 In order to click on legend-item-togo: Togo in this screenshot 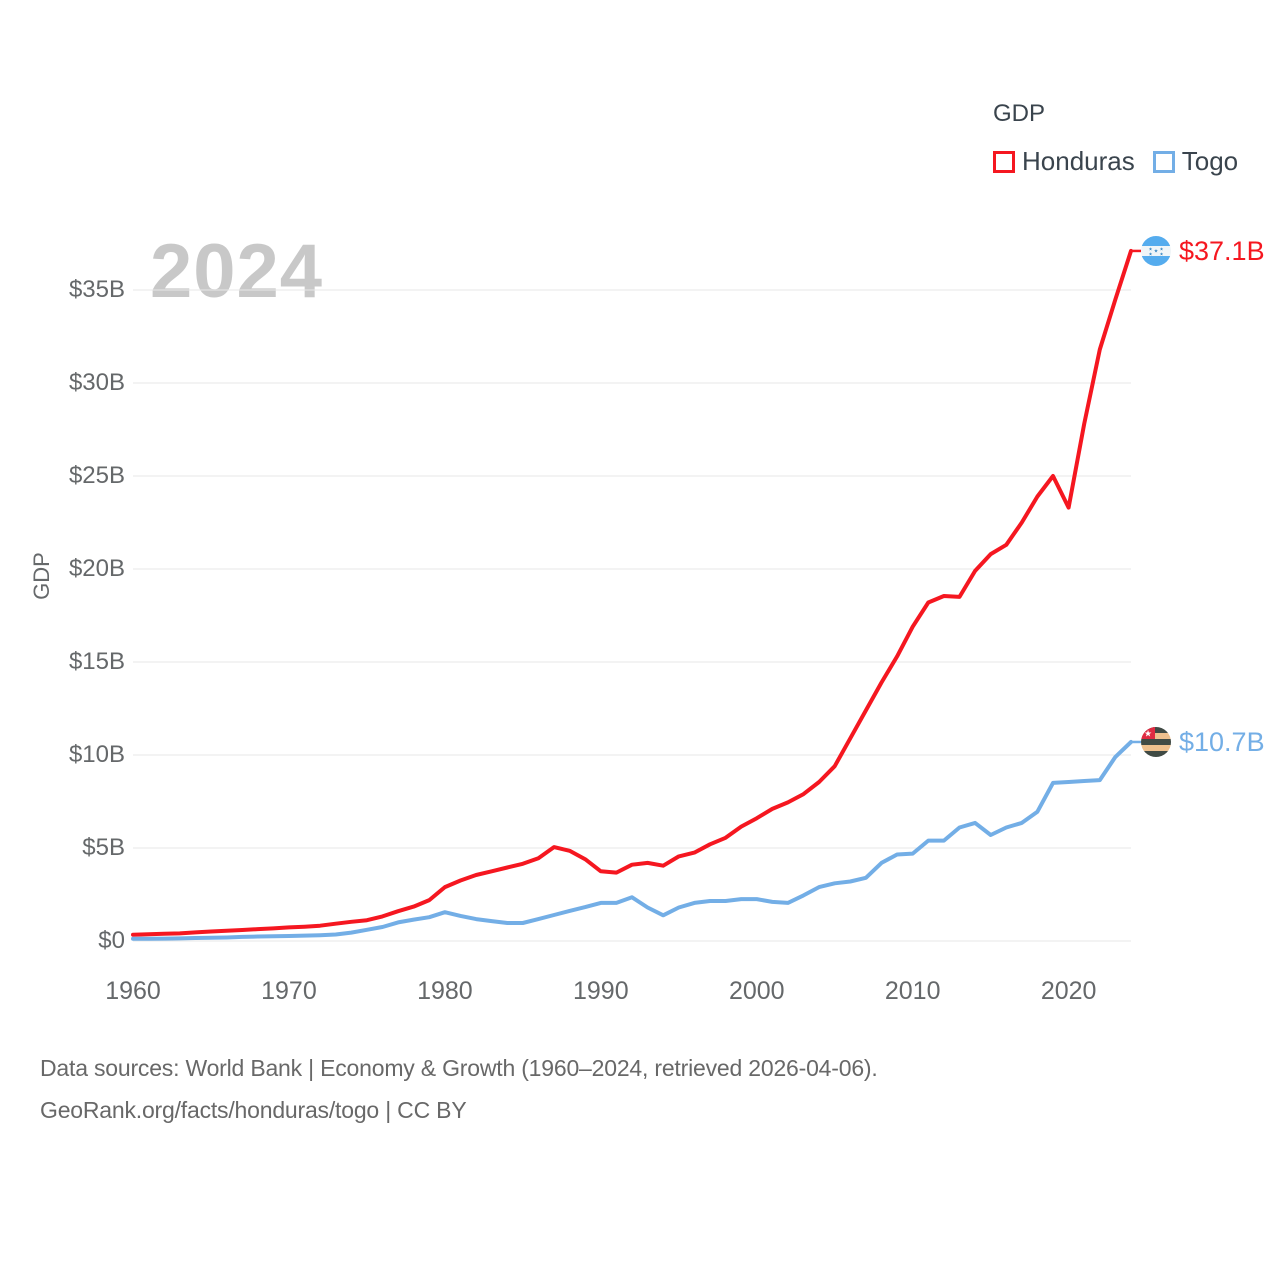, I will do `click(1195, 161)`.